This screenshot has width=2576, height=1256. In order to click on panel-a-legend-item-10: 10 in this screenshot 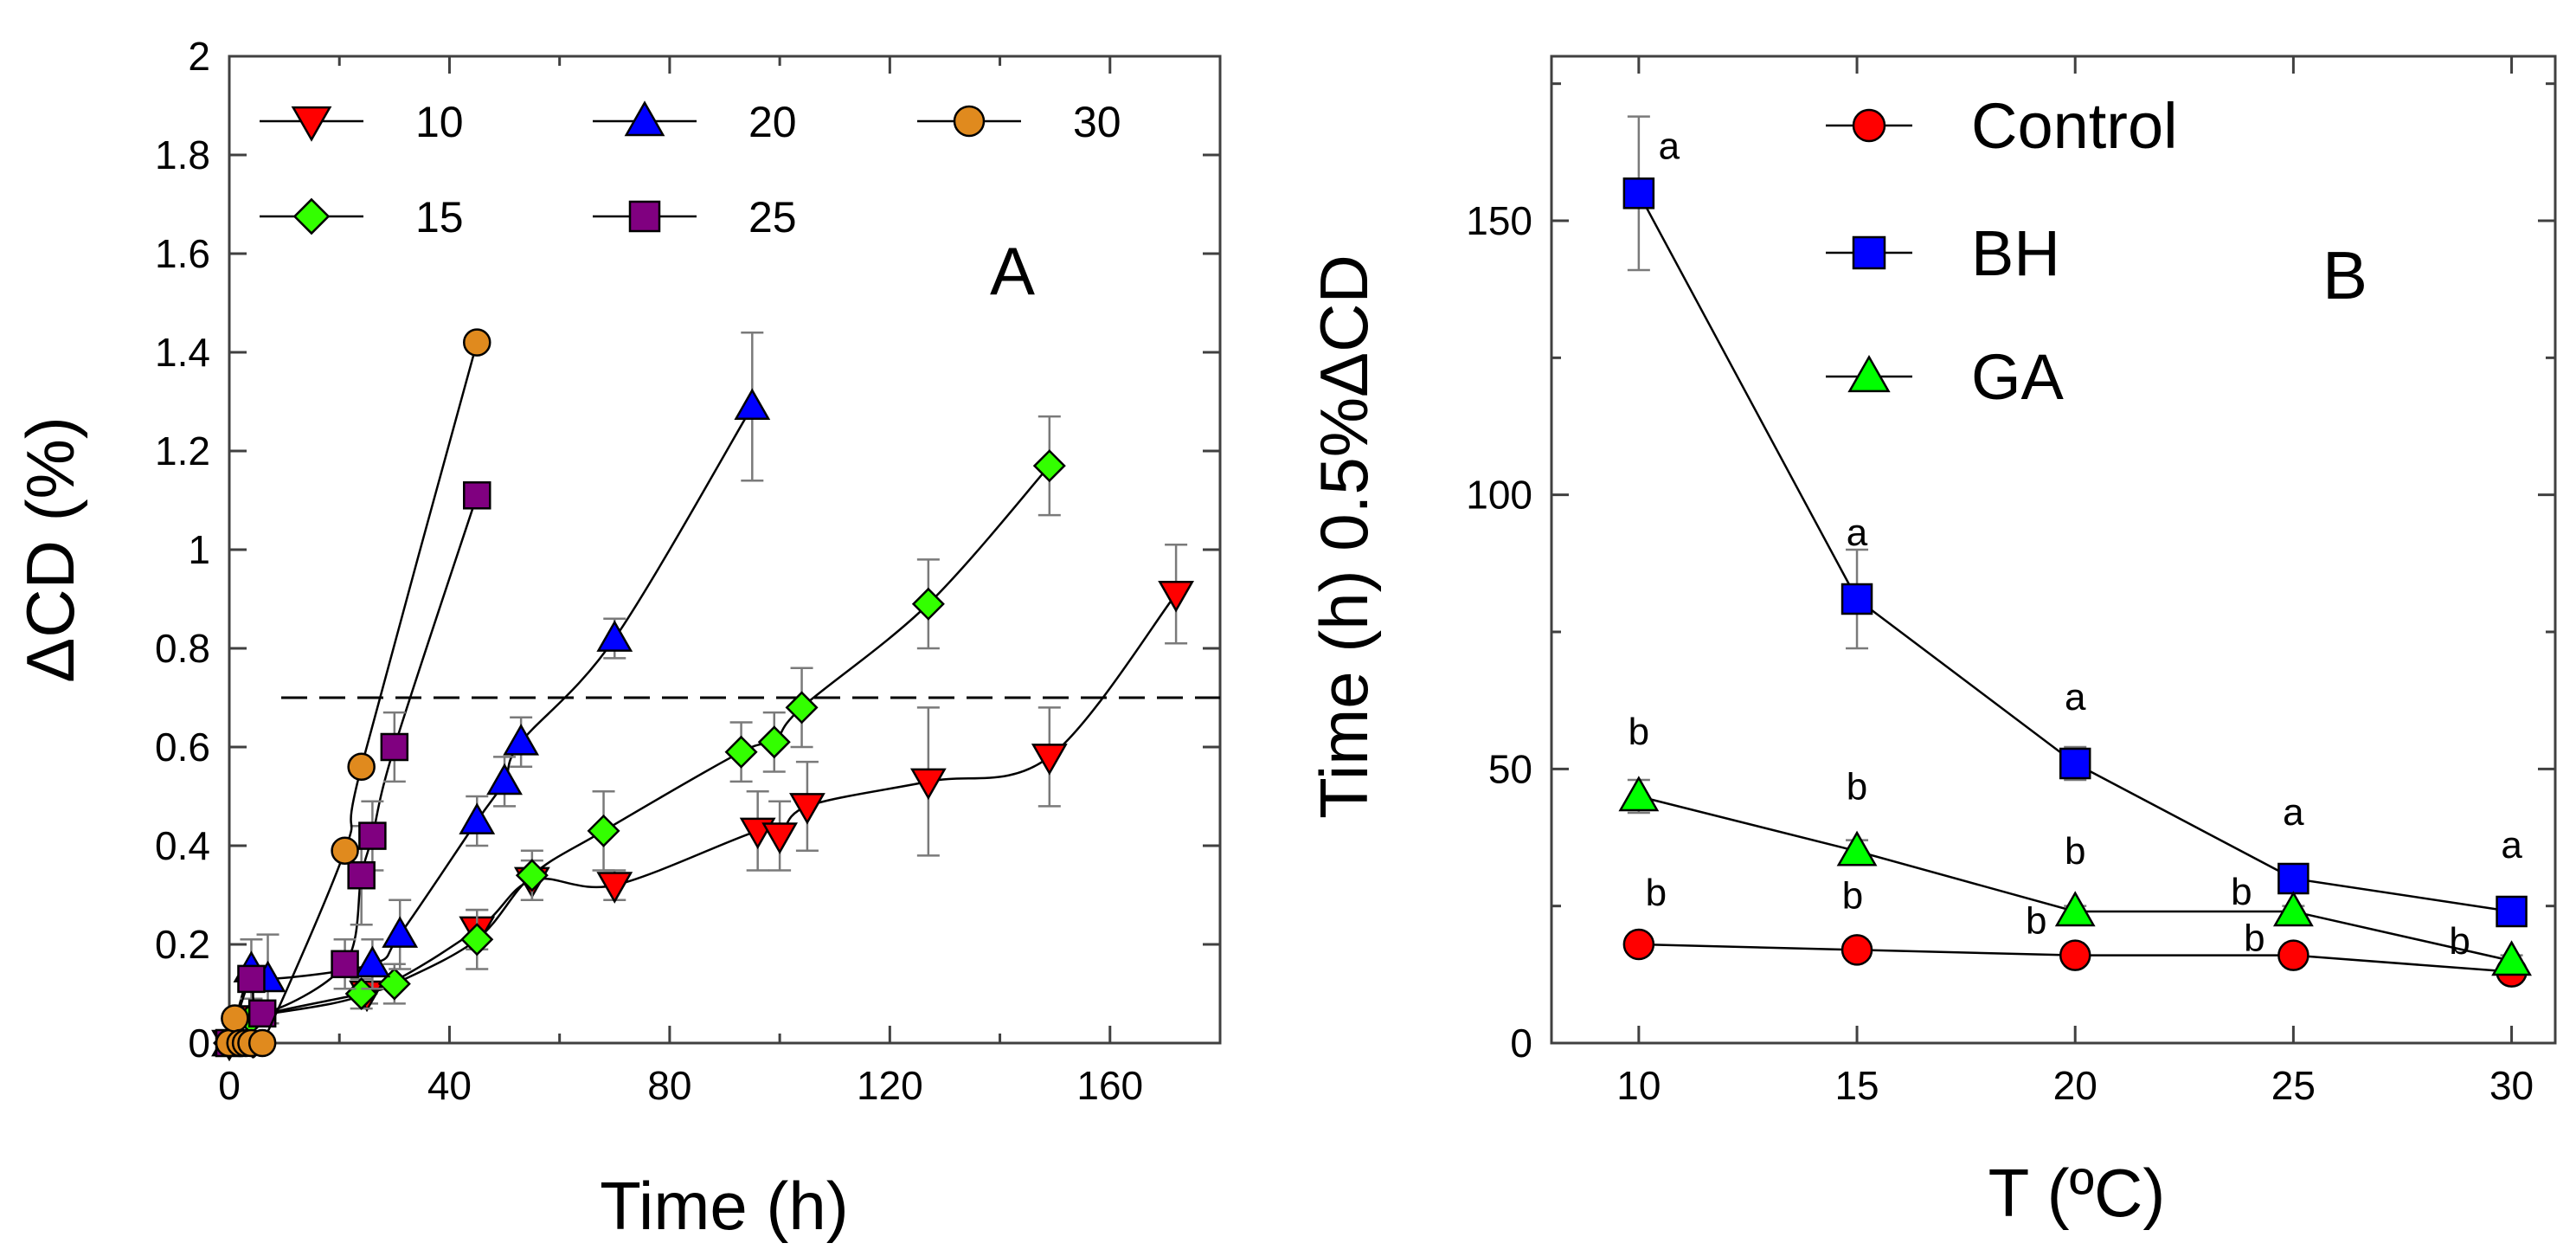, I will do `click(362, 122)`.